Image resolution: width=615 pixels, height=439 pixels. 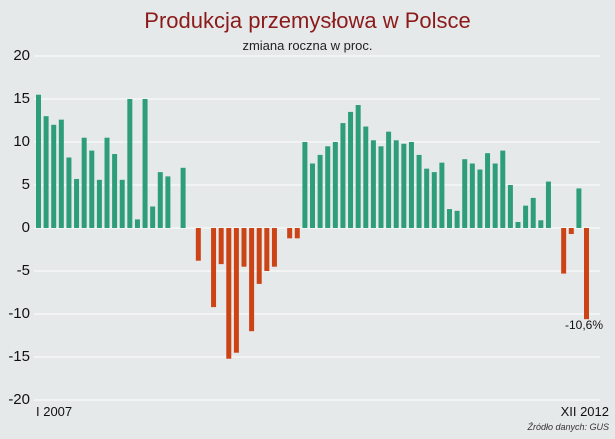 I want to click on y-tick-label: 0, so click(x=25, y=227).